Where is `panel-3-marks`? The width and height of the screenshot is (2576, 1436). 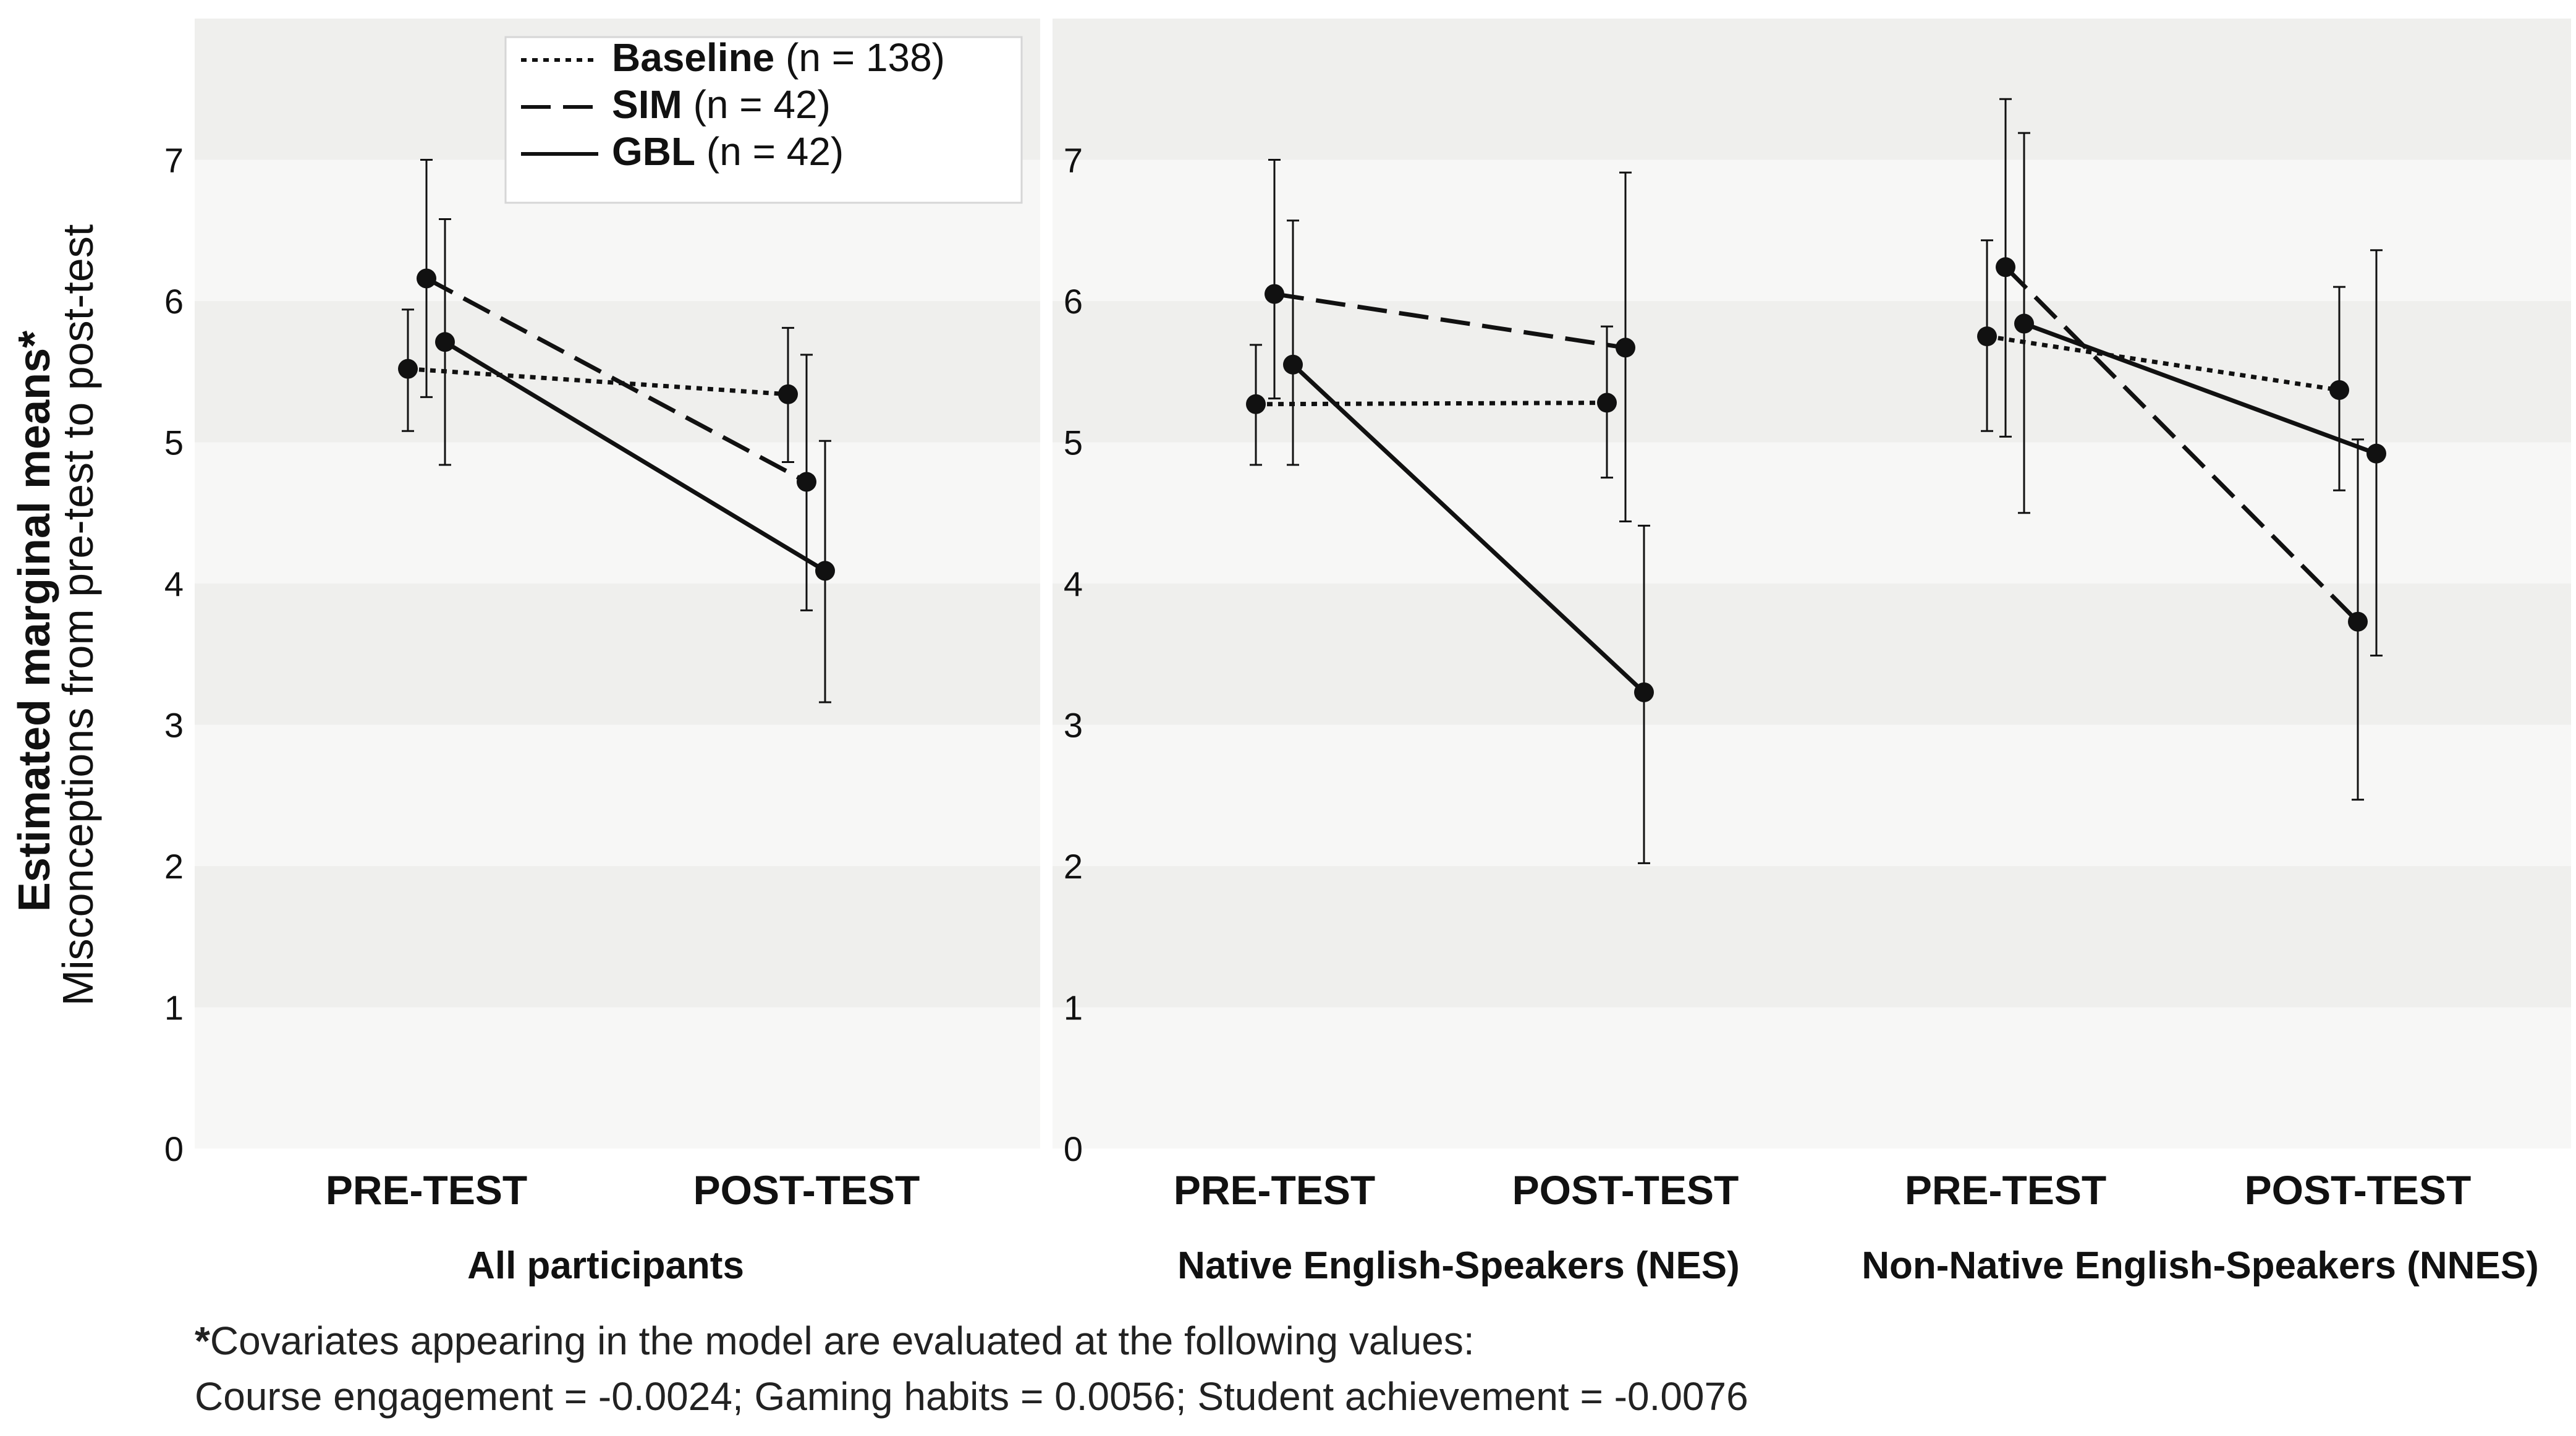
panel-3-marks is located at coordinates (2181, 449).